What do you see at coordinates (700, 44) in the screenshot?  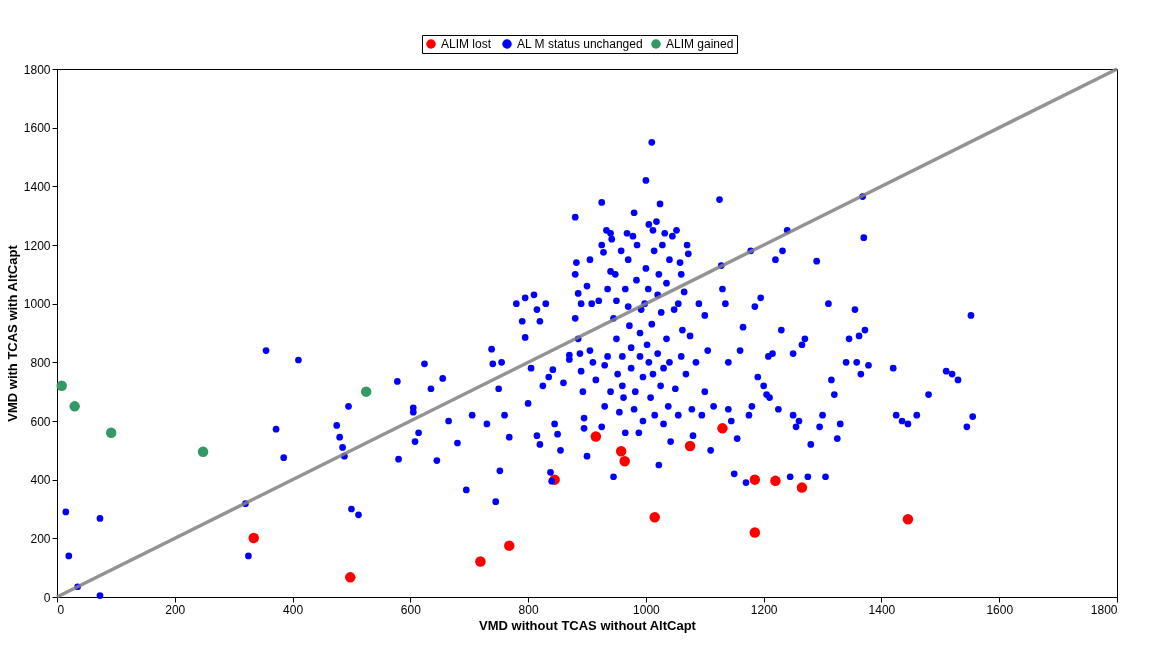 I see `legend-label: ALIM gained` at bounding box center [700, 44].